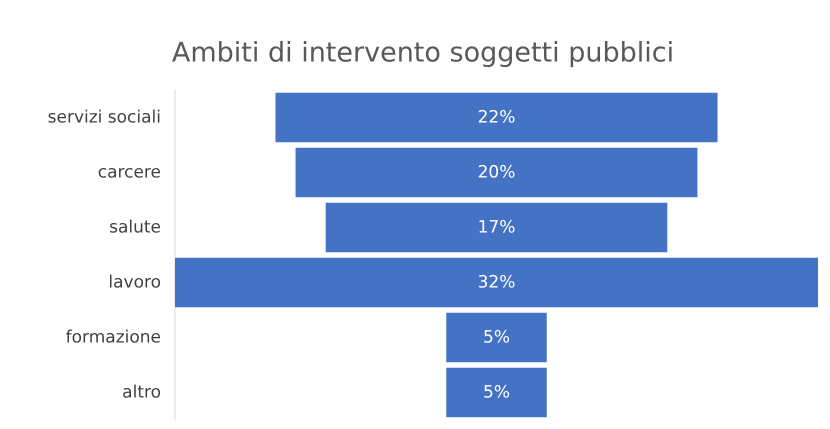 Image resolution: width=830 pixels, height=429 pixels. Describe the element at coordinates (134, 282) in the screenshot. I see `category-label: lavoro` at that location.